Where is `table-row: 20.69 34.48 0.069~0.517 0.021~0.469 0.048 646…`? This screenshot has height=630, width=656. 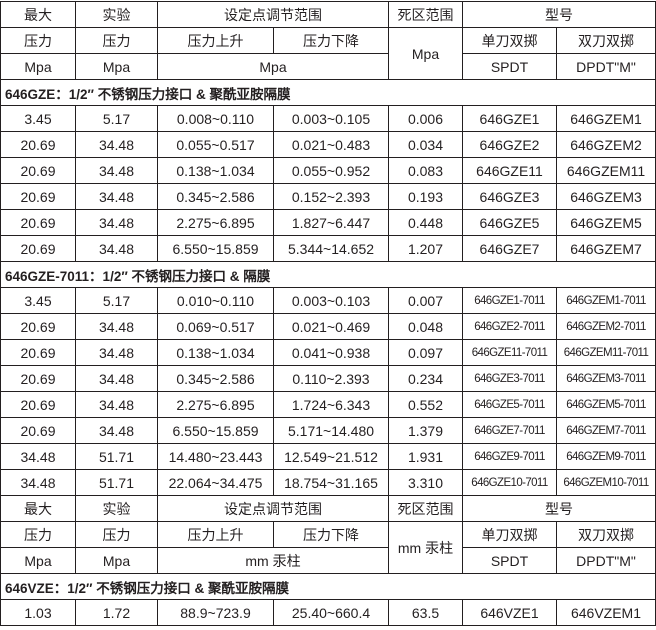 table-row: 20.69 34.48 0.069~0.517 0.021~0.469 0.048 646… is located at coordinates (328, 326).